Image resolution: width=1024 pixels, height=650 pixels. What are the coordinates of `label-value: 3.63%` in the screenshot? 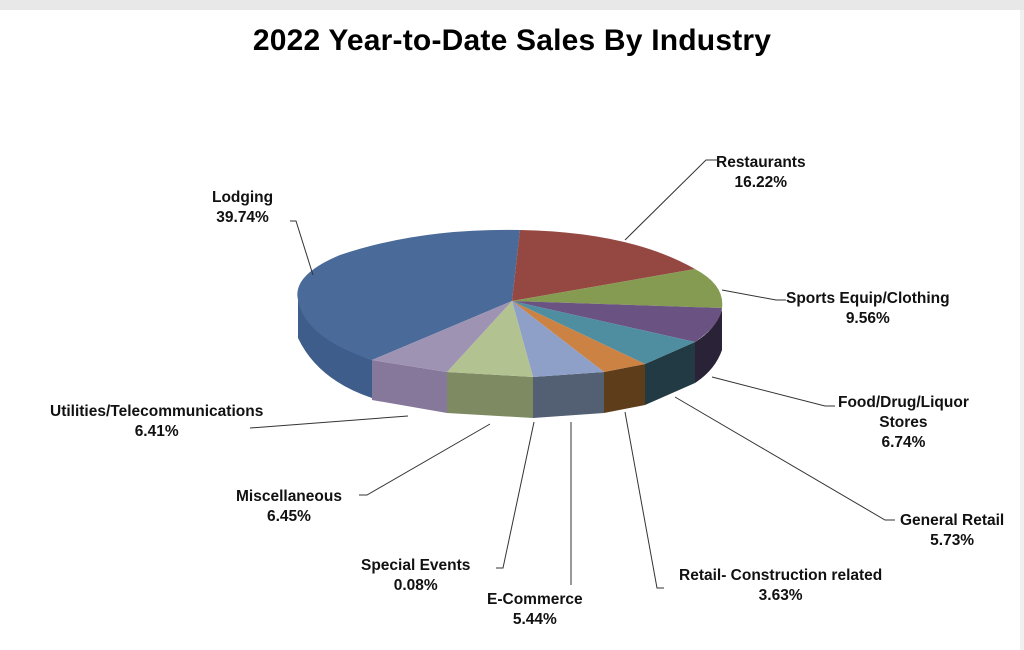 It's located at (780, 595).